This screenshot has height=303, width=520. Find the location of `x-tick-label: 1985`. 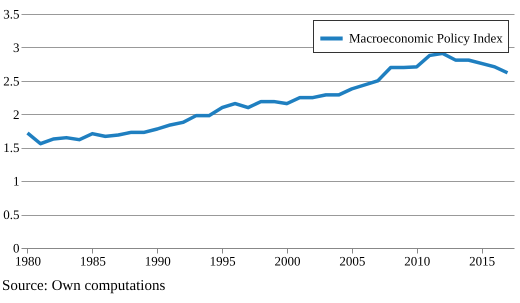

x-tick-label: 1985 is located at coordinates (93, 261).